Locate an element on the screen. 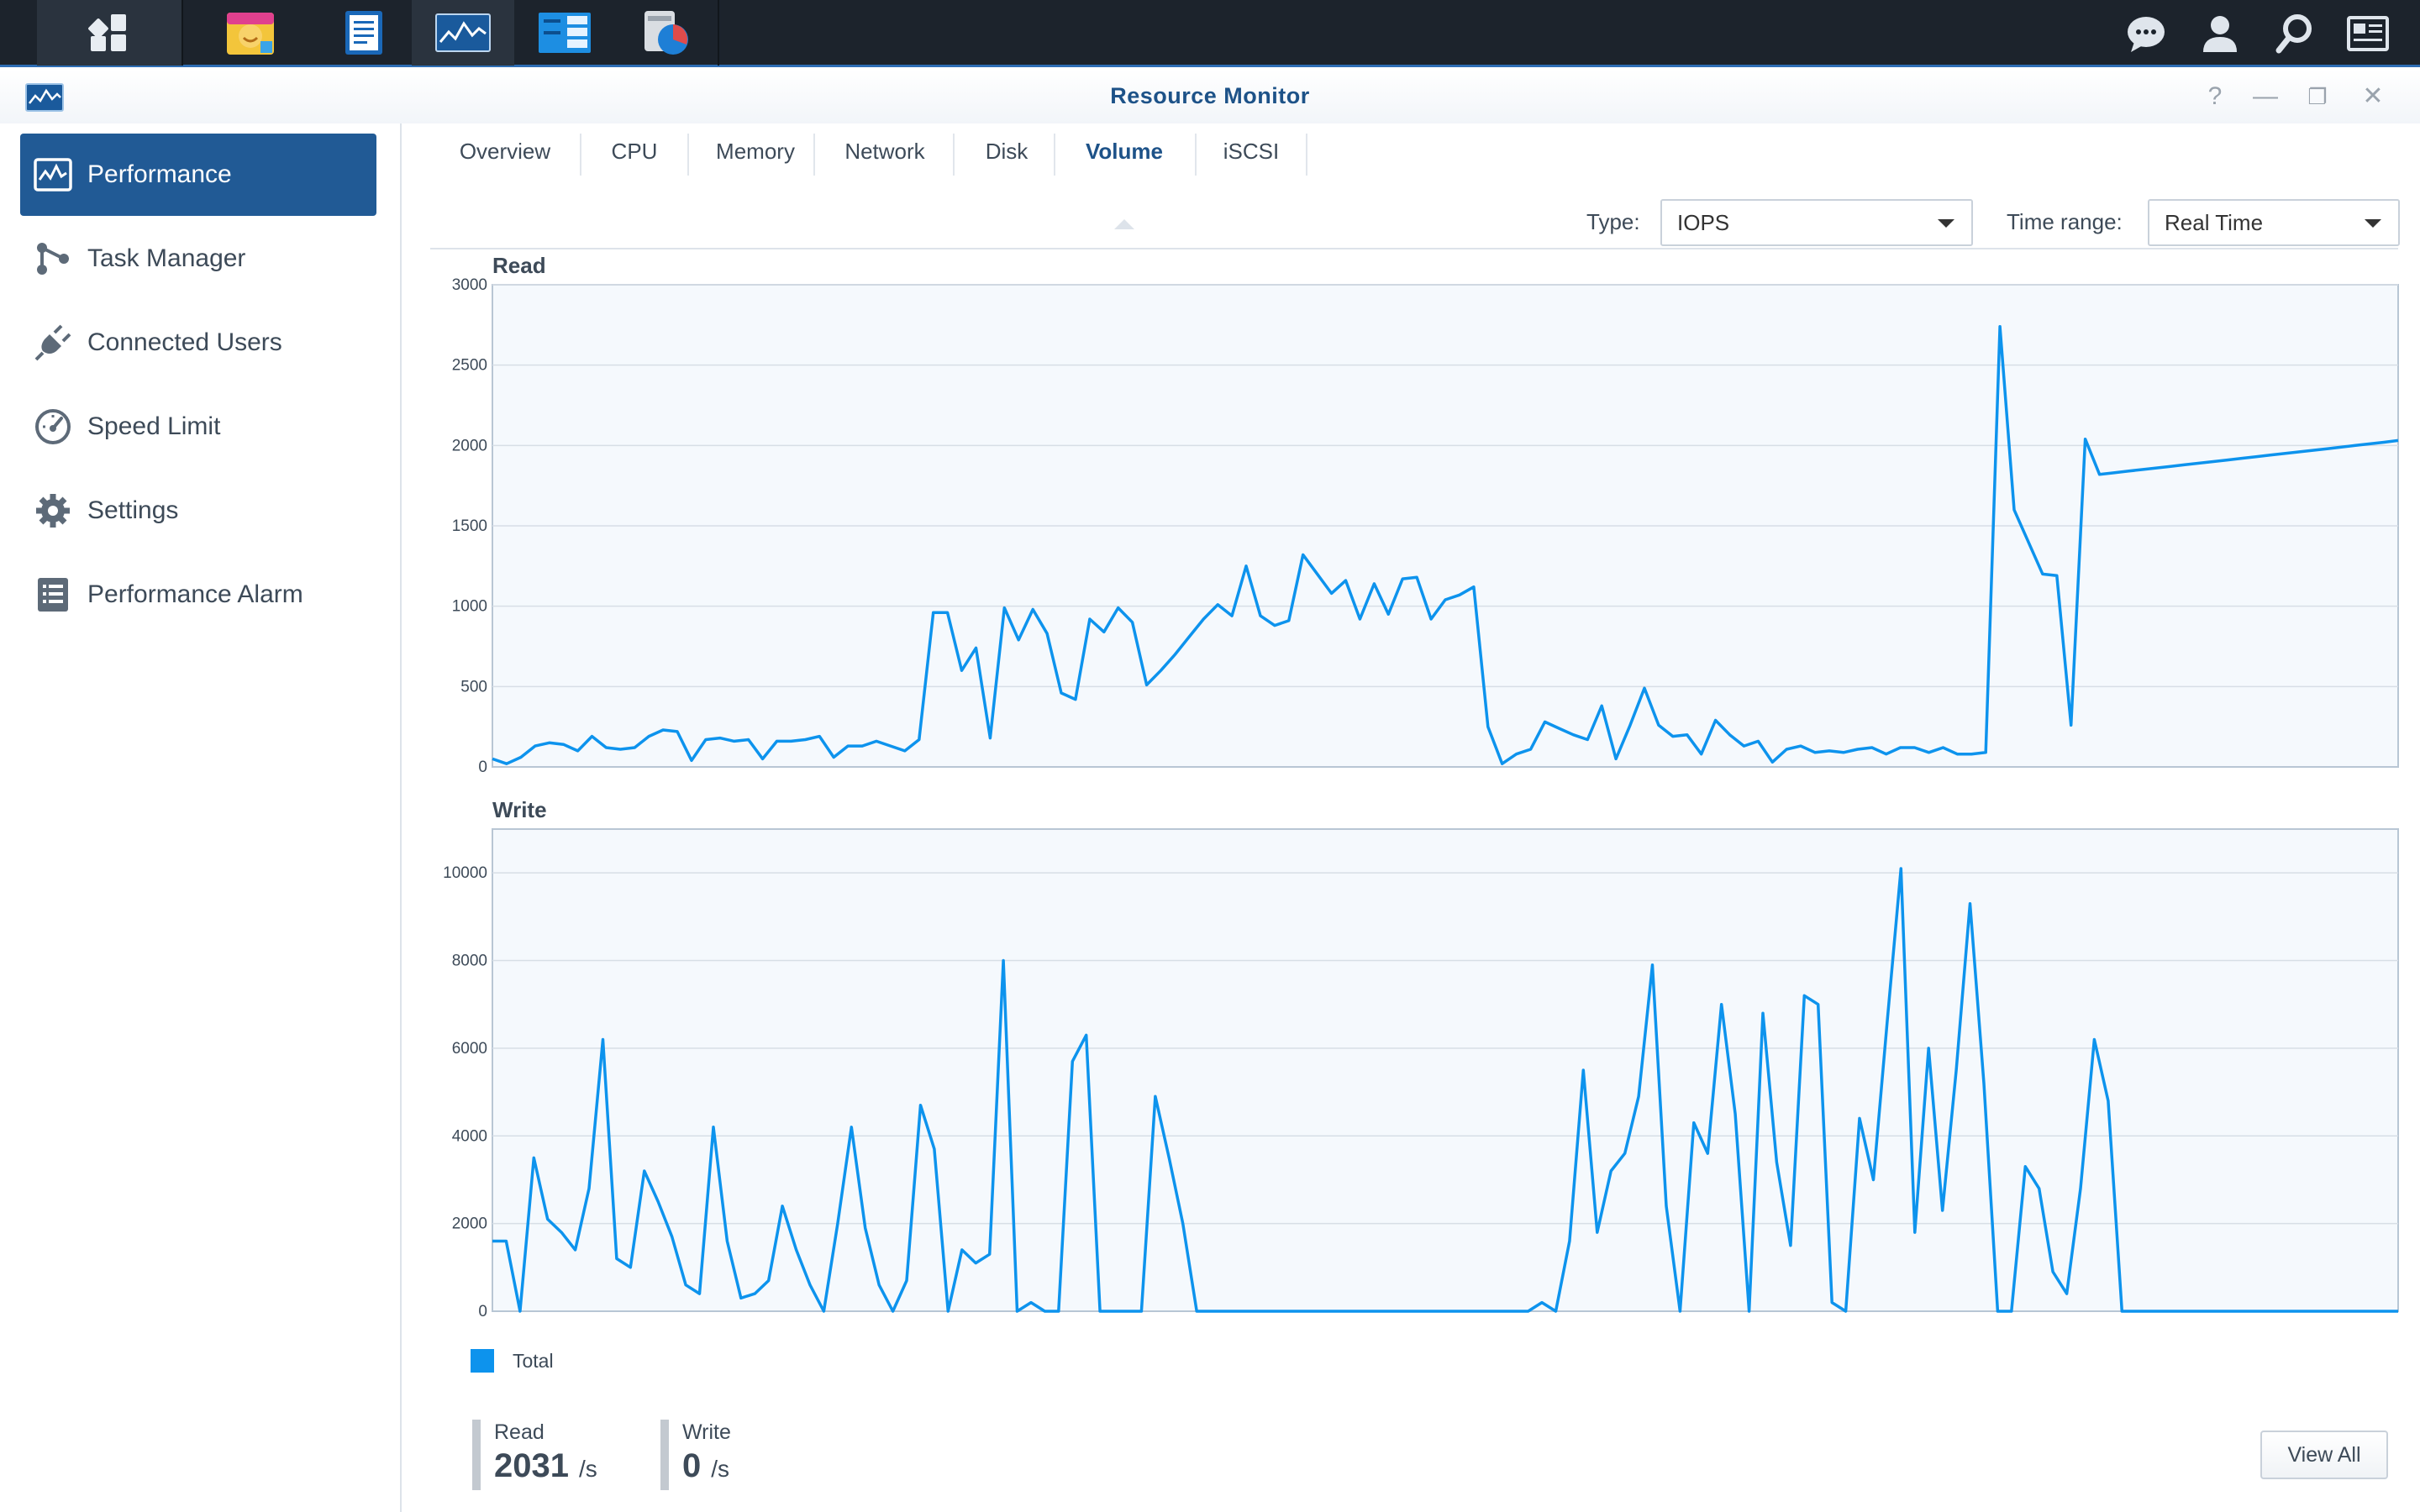 Image resolution: width=2420 pixels, height=1512 pixels. type-select-value: IOPS is located at coordinates (1704, 222).